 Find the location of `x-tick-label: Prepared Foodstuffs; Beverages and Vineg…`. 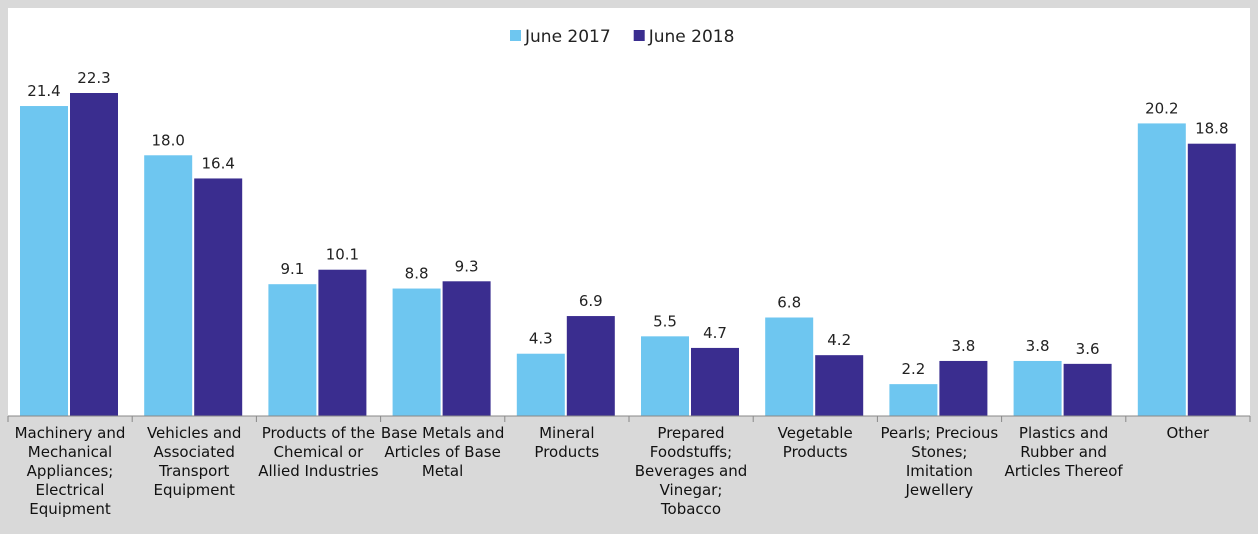

x-tick-label: Prepared Foodstuffs; Beverages and Vineg… is located at coordinates (691, 471).